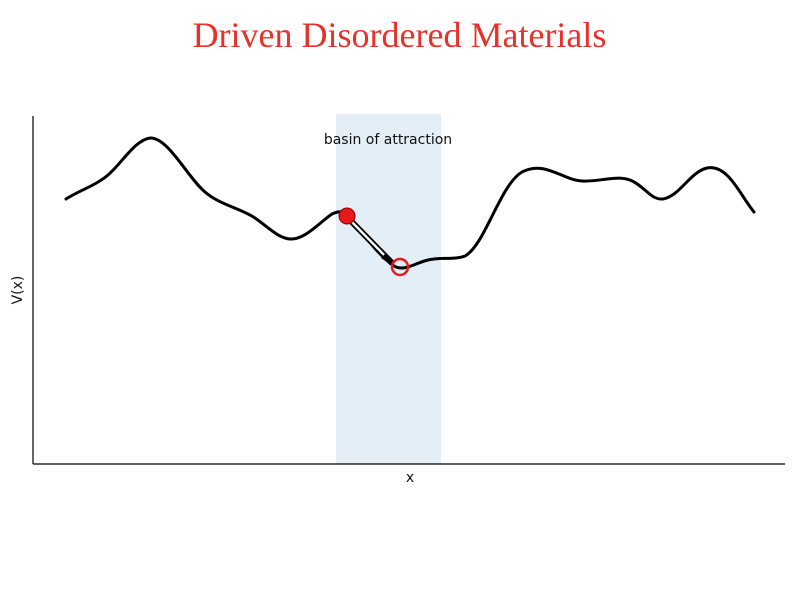 Image resolution: width=799 pixels, height=599 pixels. I want to click on x-axis-label: x, so click(410, 478).